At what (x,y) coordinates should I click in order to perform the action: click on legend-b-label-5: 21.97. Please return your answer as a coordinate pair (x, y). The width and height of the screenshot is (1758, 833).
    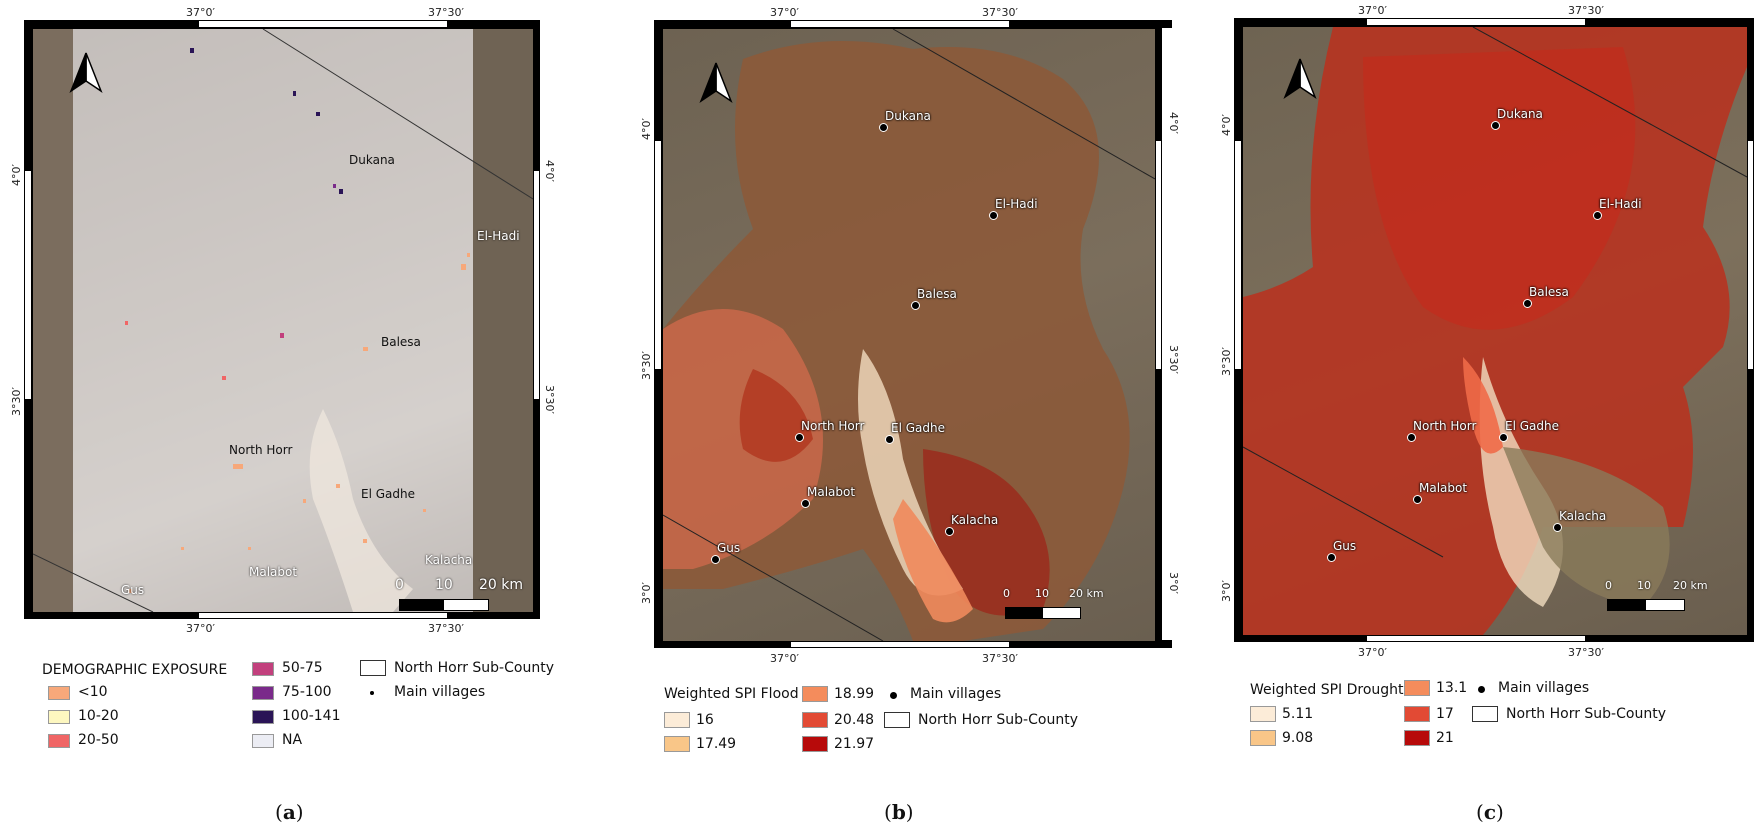
    Looking at the image, I should click on (854, 744).